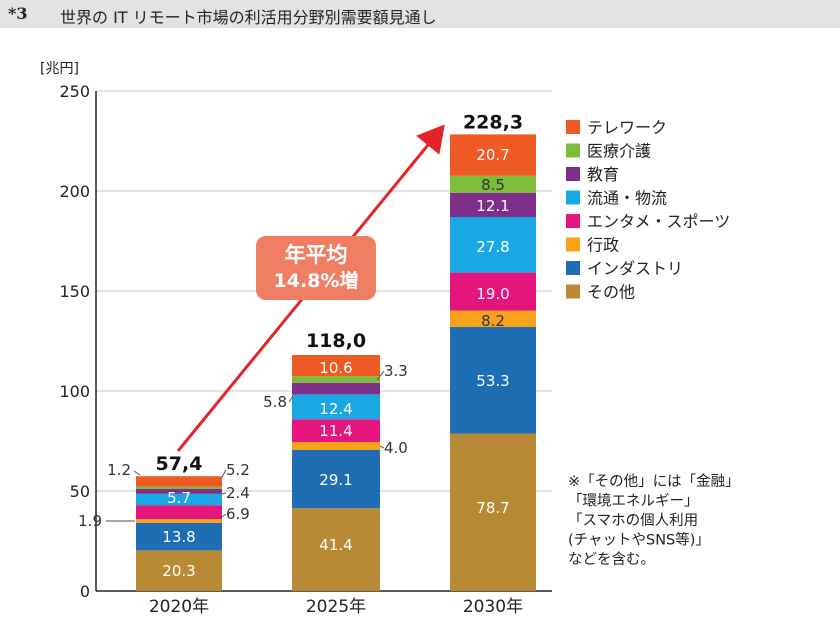 Image resolution: width=840 pixels, height=625 pixels. Describe the element at coordinates (611, 559) in the screenshot. I see `footnote-line: などを含む。` at that location.